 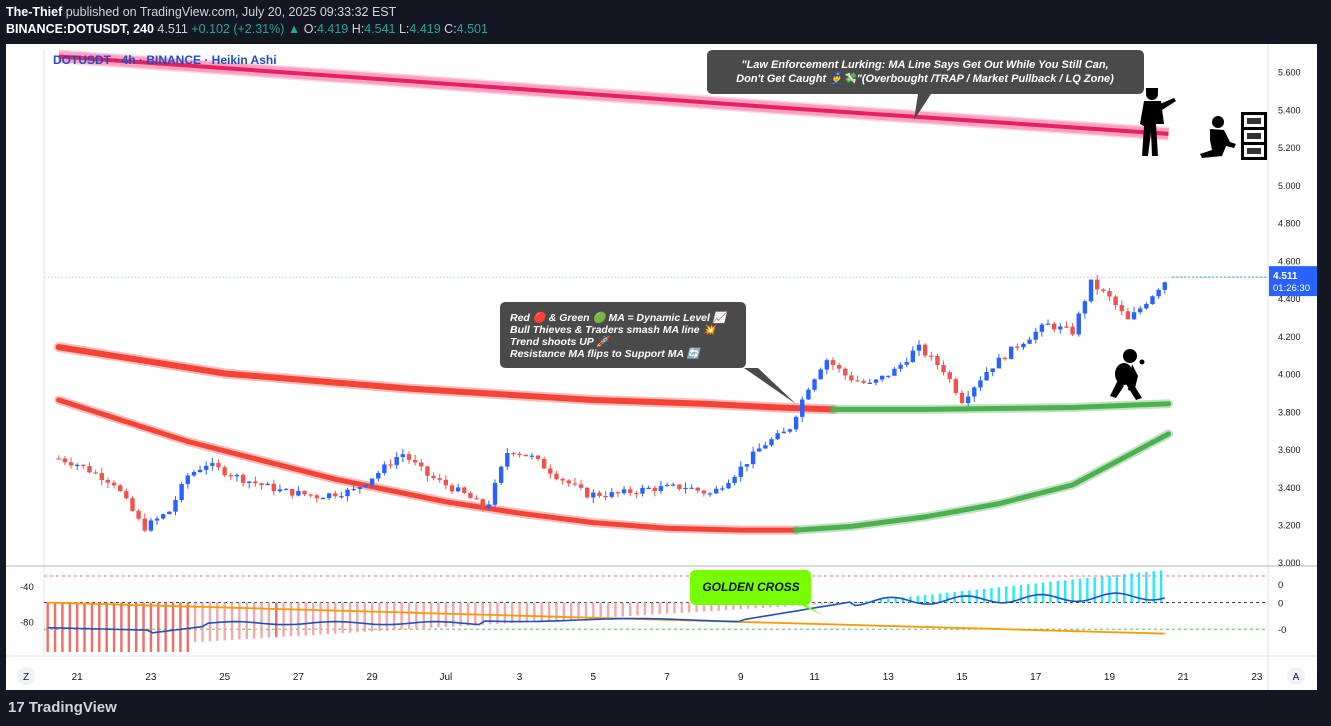 I want to click on zoom-button-label: Z, so click(x=26, y=677).